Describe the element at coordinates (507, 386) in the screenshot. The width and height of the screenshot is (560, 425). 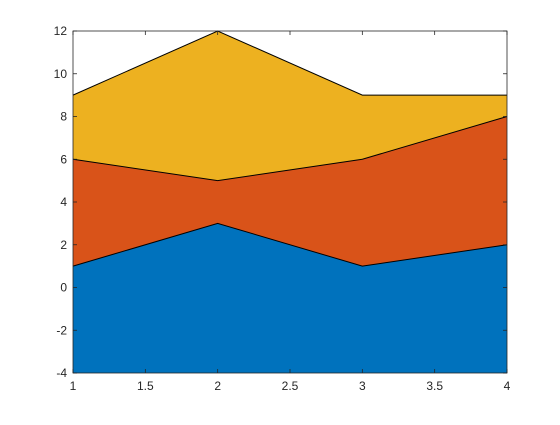
I see `x-tick-label: 4` at that location.